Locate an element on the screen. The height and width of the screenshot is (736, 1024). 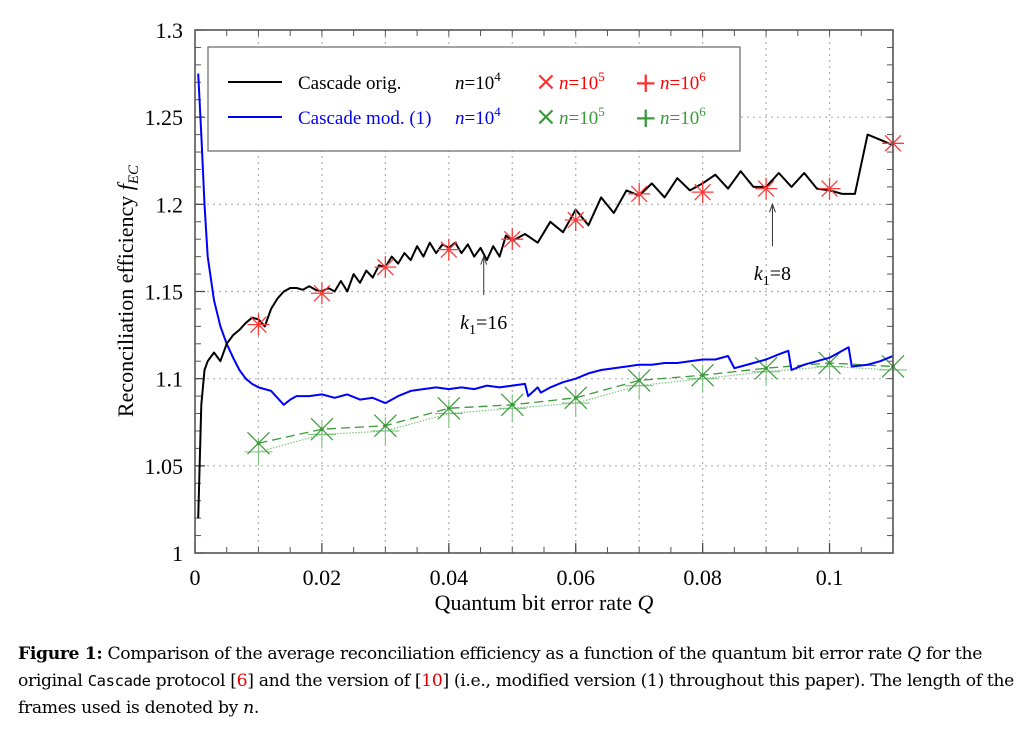
y-tick-label: 1.05 is located at coordinates (164, 466).